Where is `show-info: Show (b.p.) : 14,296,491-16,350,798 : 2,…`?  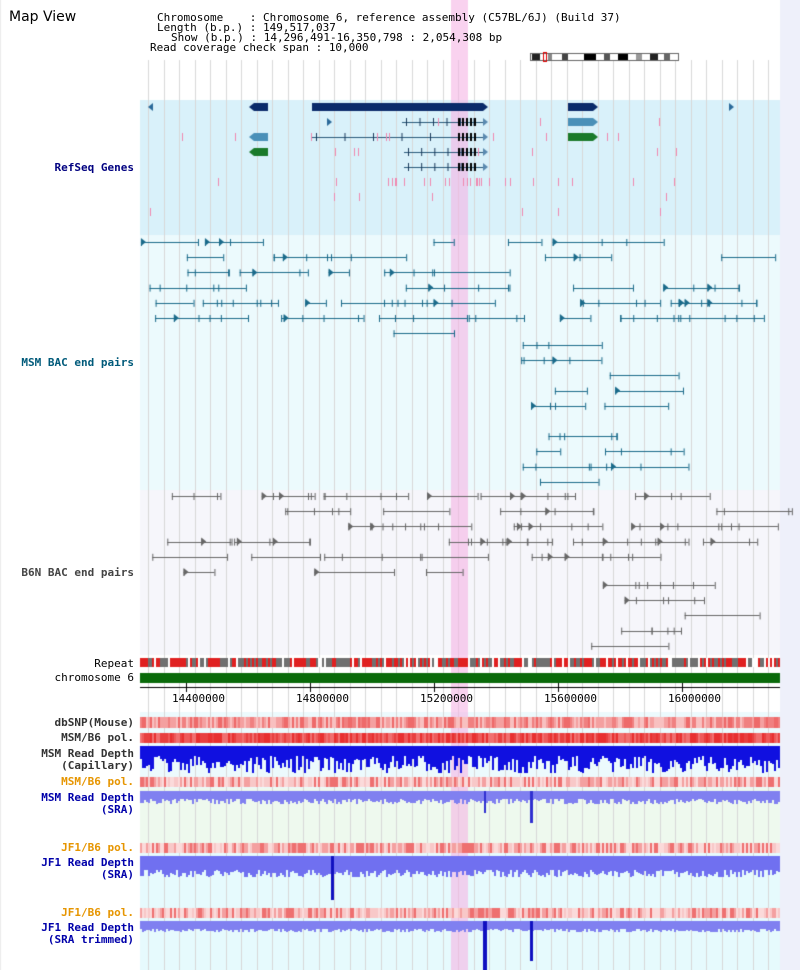
show-info: Show (b.p.) : 14,296,491-16,350,798 : 2,… is located at coordinates (336, 37).